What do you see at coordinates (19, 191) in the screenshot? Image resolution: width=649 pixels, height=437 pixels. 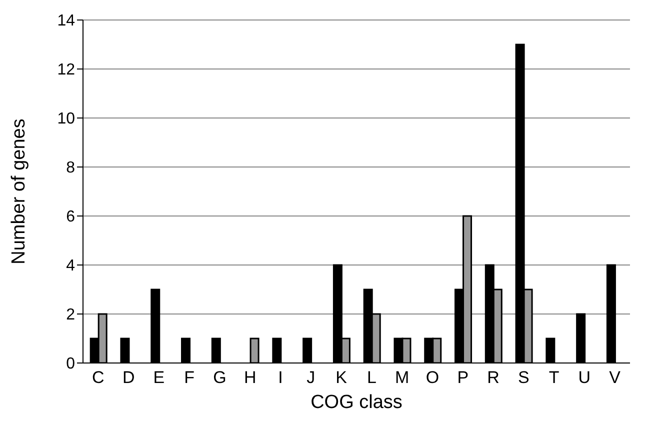 I see `y-axis-title: Number of genes` at bounding box center [19, 191].